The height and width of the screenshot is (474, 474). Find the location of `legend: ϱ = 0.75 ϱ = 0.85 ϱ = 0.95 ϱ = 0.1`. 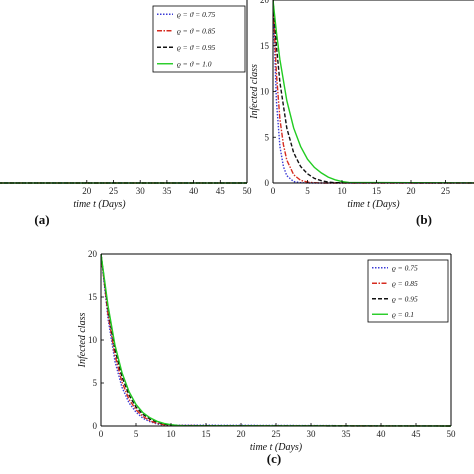

legend: ϱ = 0.75 ϱ = 0.85 ϱ = 0.95 ϱ = 0.1 is located at coordinates (408, 291).